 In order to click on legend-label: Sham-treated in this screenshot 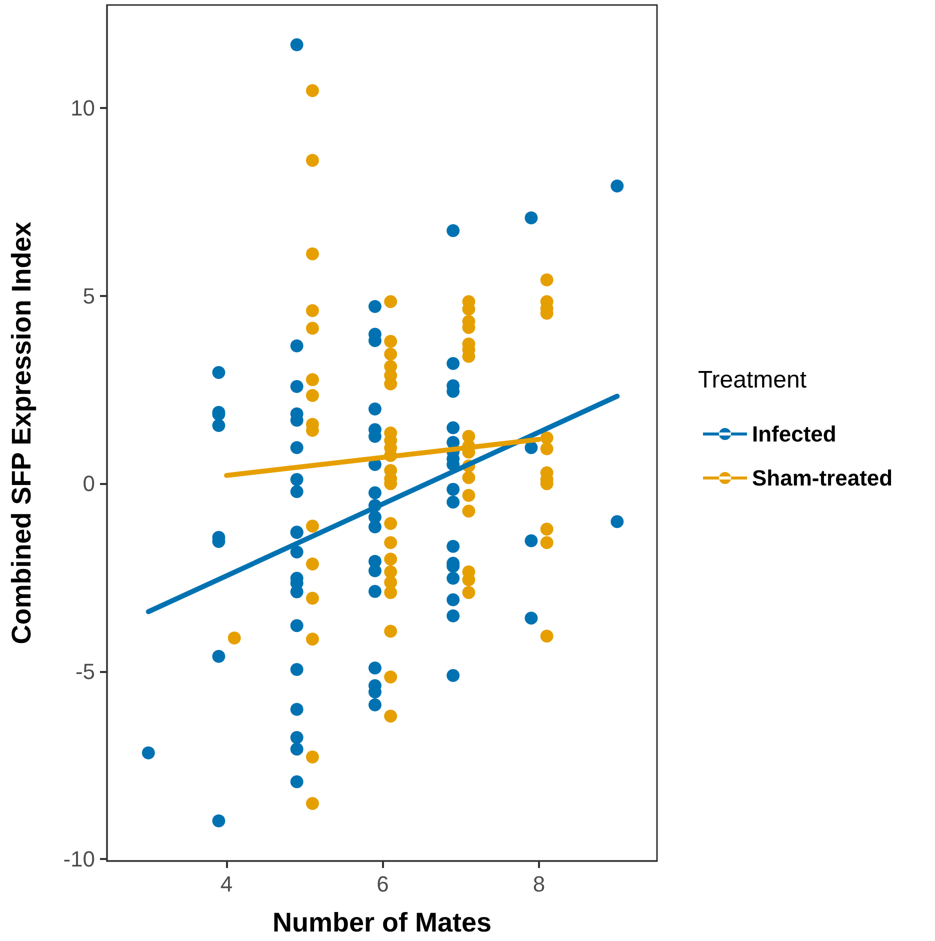, I will do `click(822, 478)`.